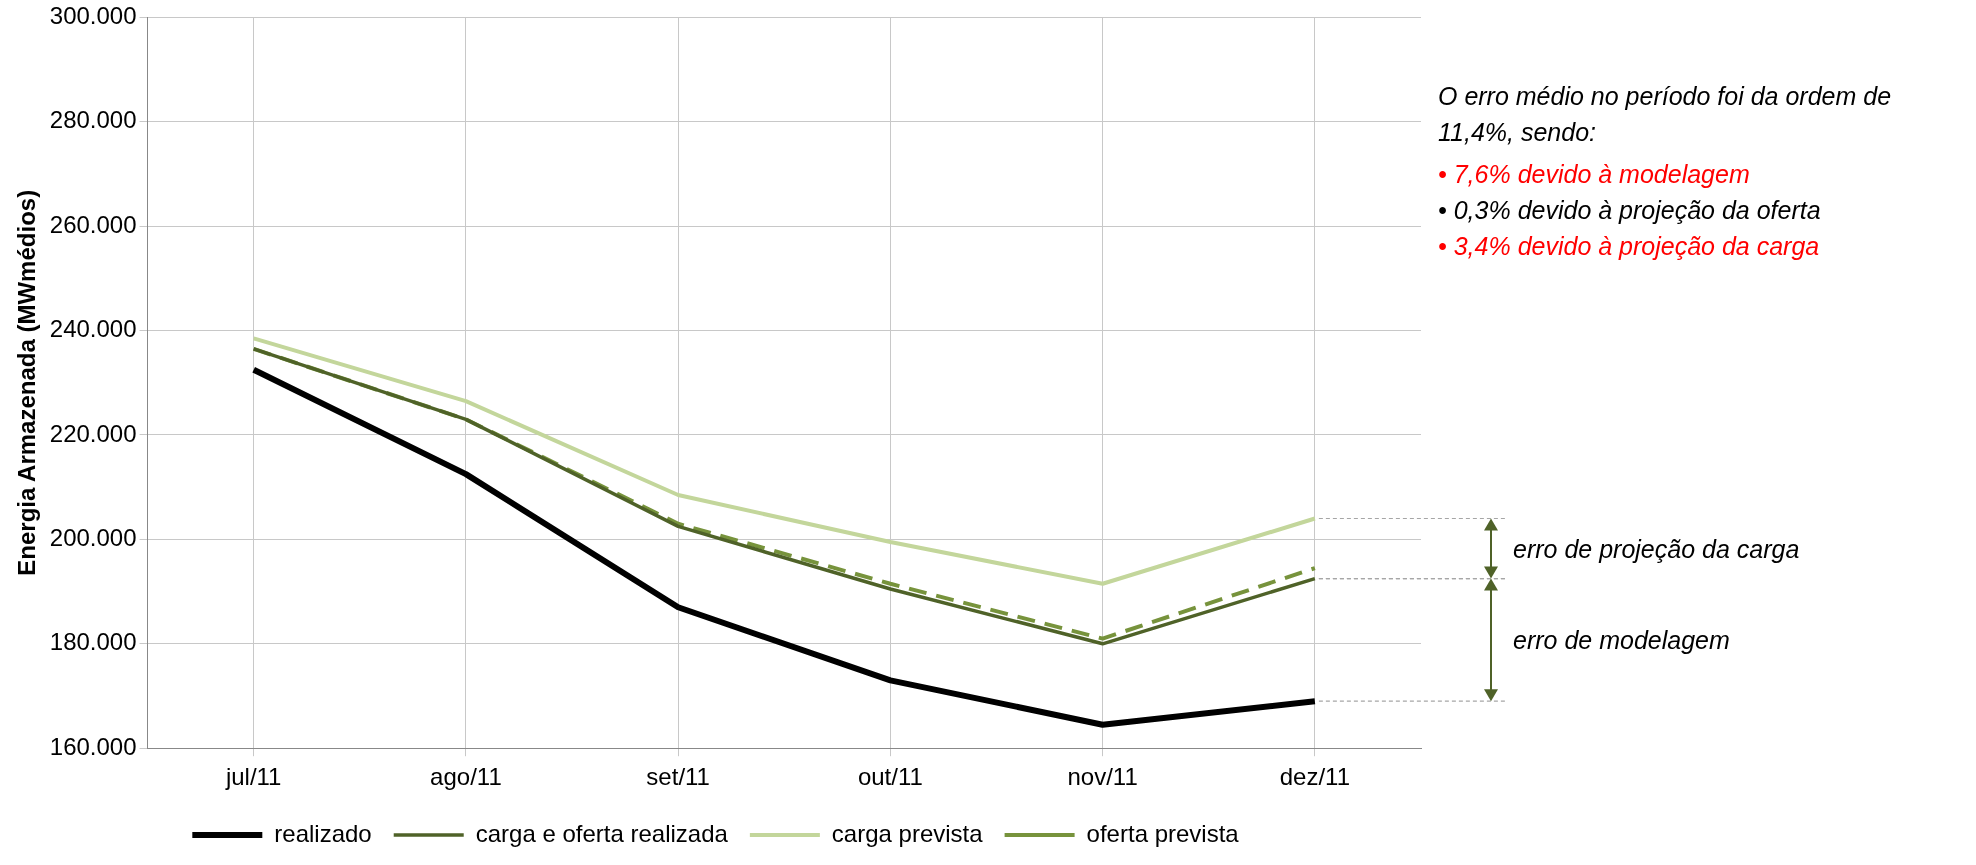 This screenshot has width=1976, height=865. Describe the element at coordinates (93, 642) in the screenshot. I see `y-tick-label: 180.000` at that location.